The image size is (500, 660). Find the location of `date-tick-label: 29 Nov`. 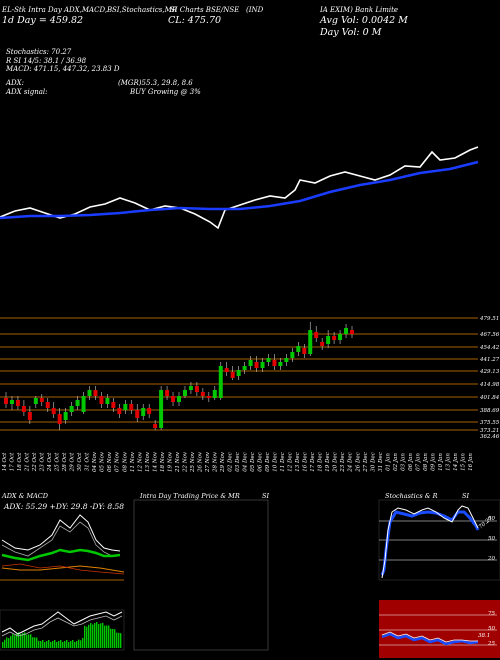

date-tick-label: 29 Nov is located at coordinates (223, 462).